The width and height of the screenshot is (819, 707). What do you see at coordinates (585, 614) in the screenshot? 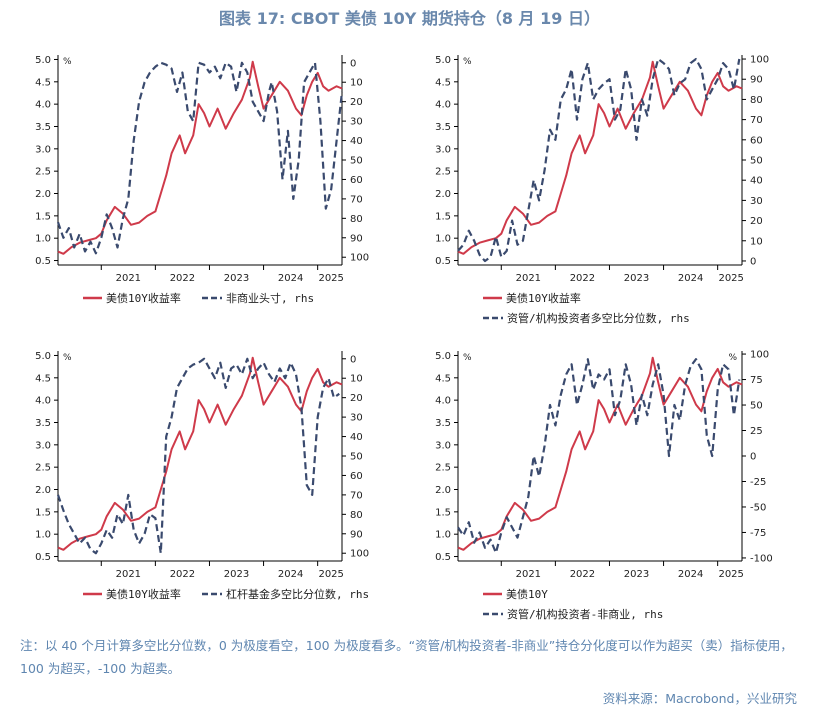
I see `legend-label-positioning: 资管/机构投资者-非商业, rhs` at bounding box center [585, 614].